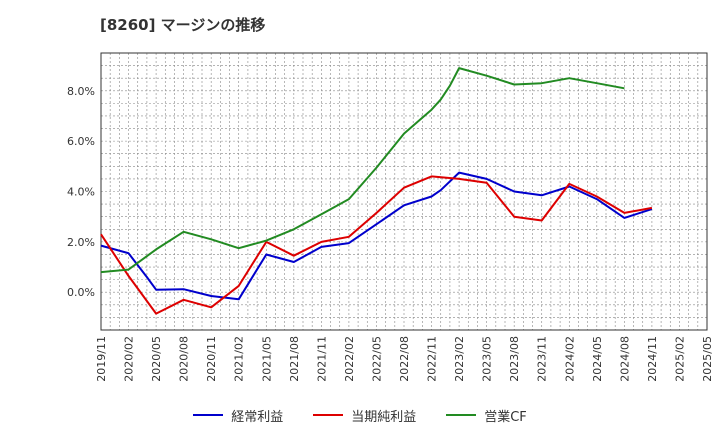 The height and width of the screenshot is (440, 720). Describe the element at coordinates (597, 359) in the screenshot. I see `x-tick-label: 2024/05` at that location.